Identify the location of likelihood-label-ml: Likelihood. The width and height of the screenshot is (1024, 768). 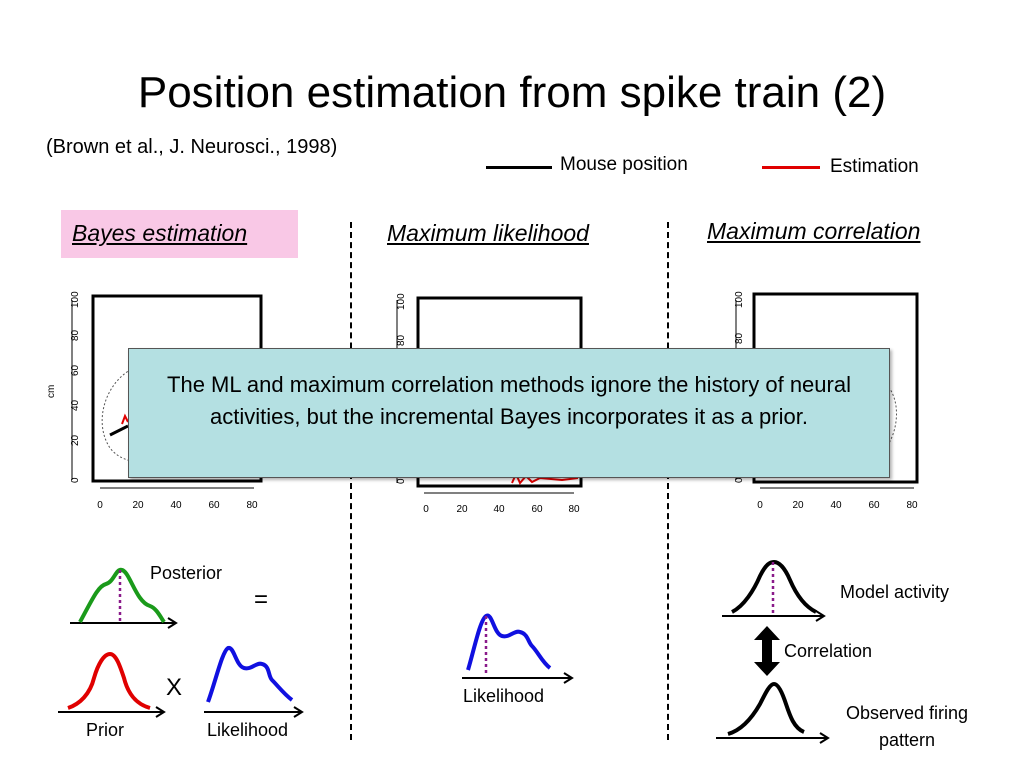
(504, 696).